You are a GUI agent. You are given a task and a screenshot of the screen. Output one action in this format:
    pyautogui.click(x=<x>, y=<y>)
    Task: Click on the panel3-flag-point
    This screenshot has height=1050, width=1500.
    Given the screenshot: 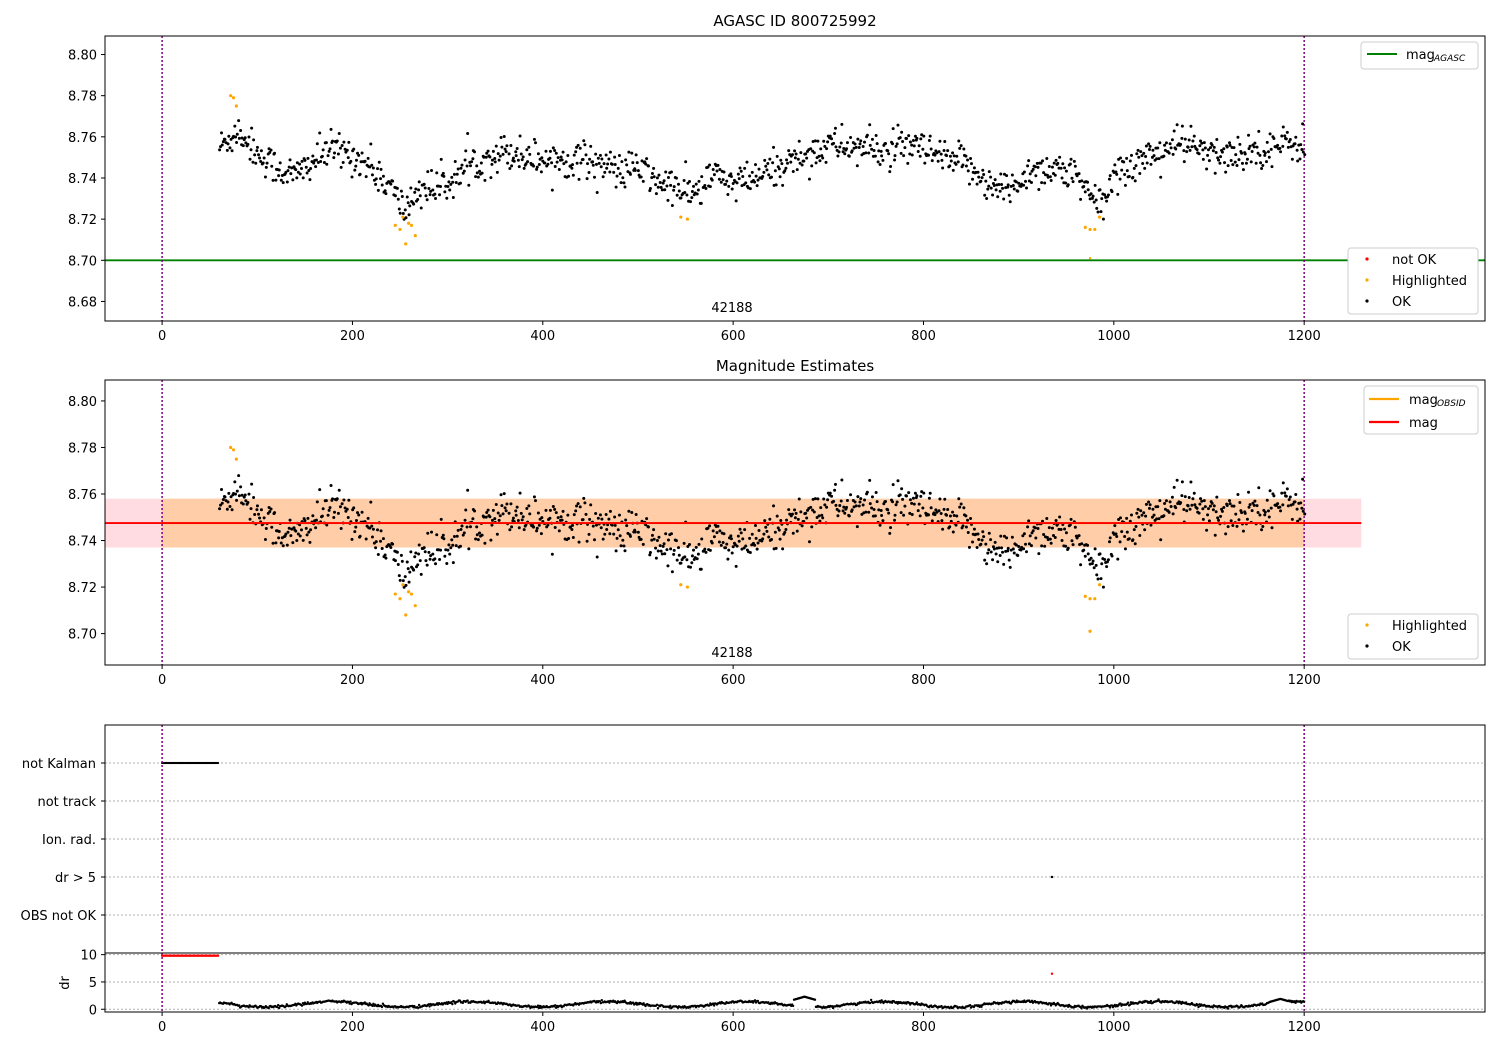 What is the action you would take?
    pyautogui.click(x=218, y=763)
    